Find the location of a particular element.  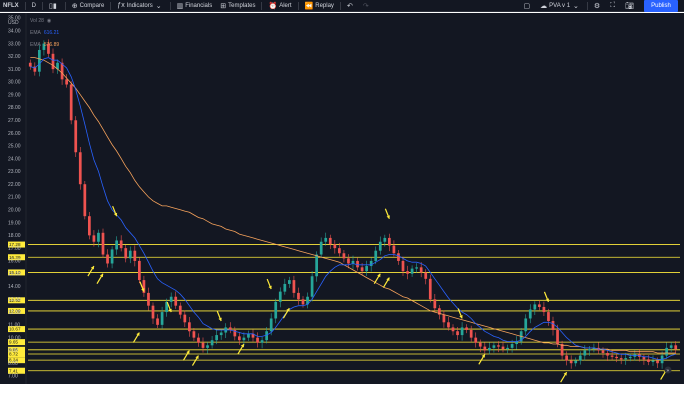

chevron-down-icon: ⌄ is located at coordinates (158, 6).